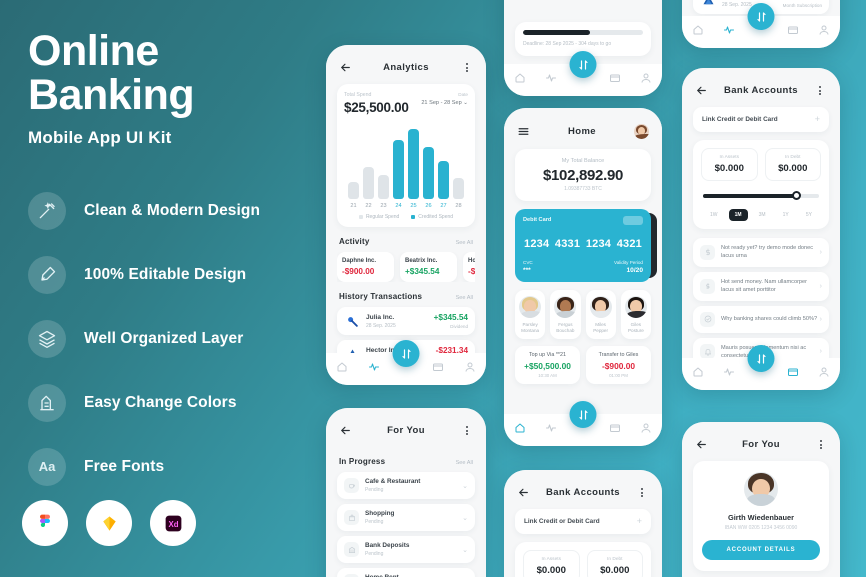 The width and height of the screenshot is (866, 577). What do you see at coordinates (618, 355) in the screenshot?
I see `quick-tx-title: Transfer to Giles` at bounding box center [618, 355].